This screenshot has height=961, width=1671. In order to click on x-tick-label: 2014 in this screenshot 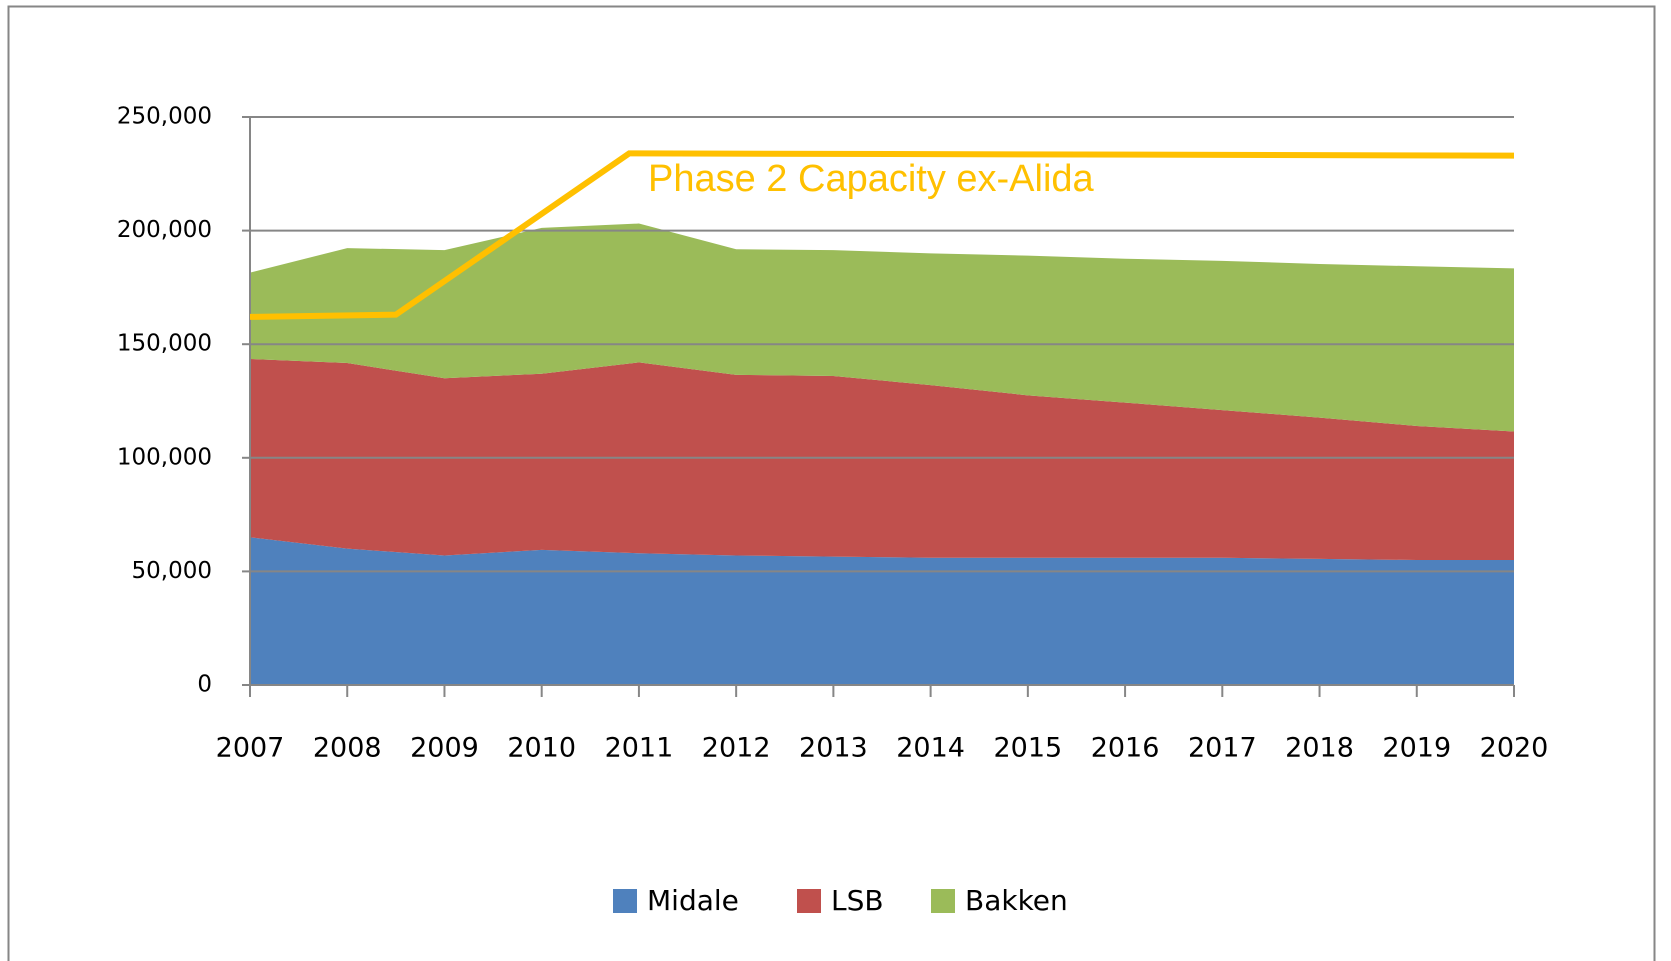, I will do `click(930, 748)`.